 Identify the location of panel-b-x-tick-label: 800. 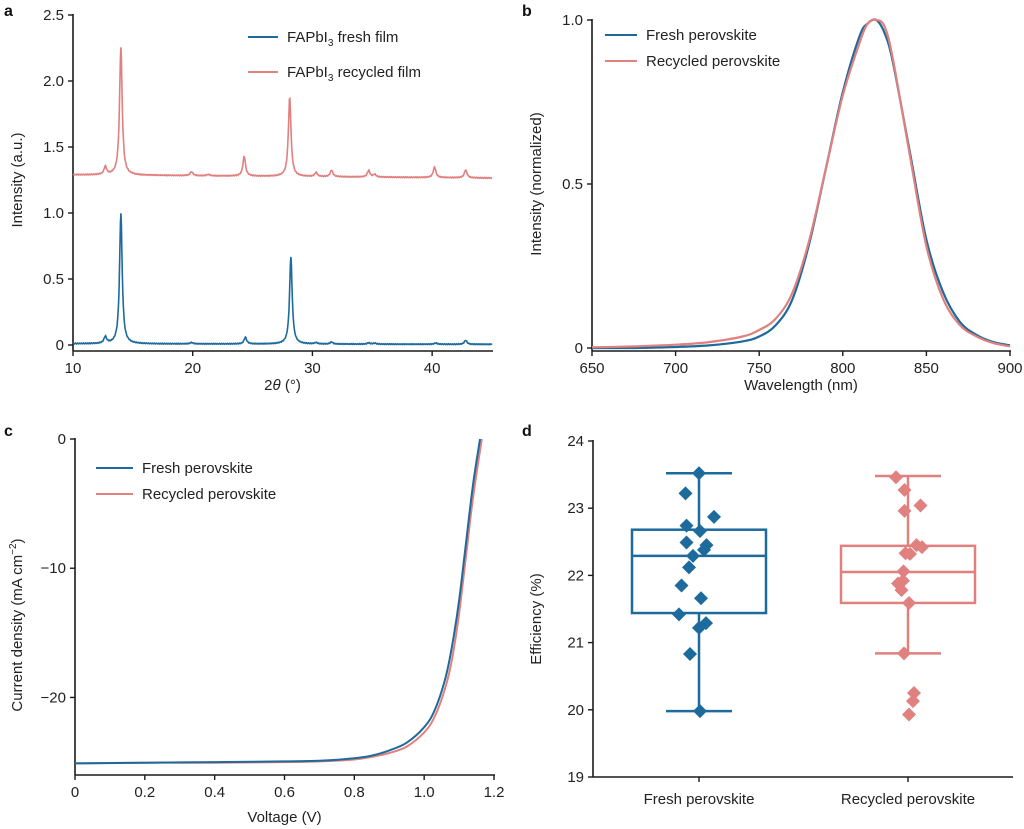
(842, 368).